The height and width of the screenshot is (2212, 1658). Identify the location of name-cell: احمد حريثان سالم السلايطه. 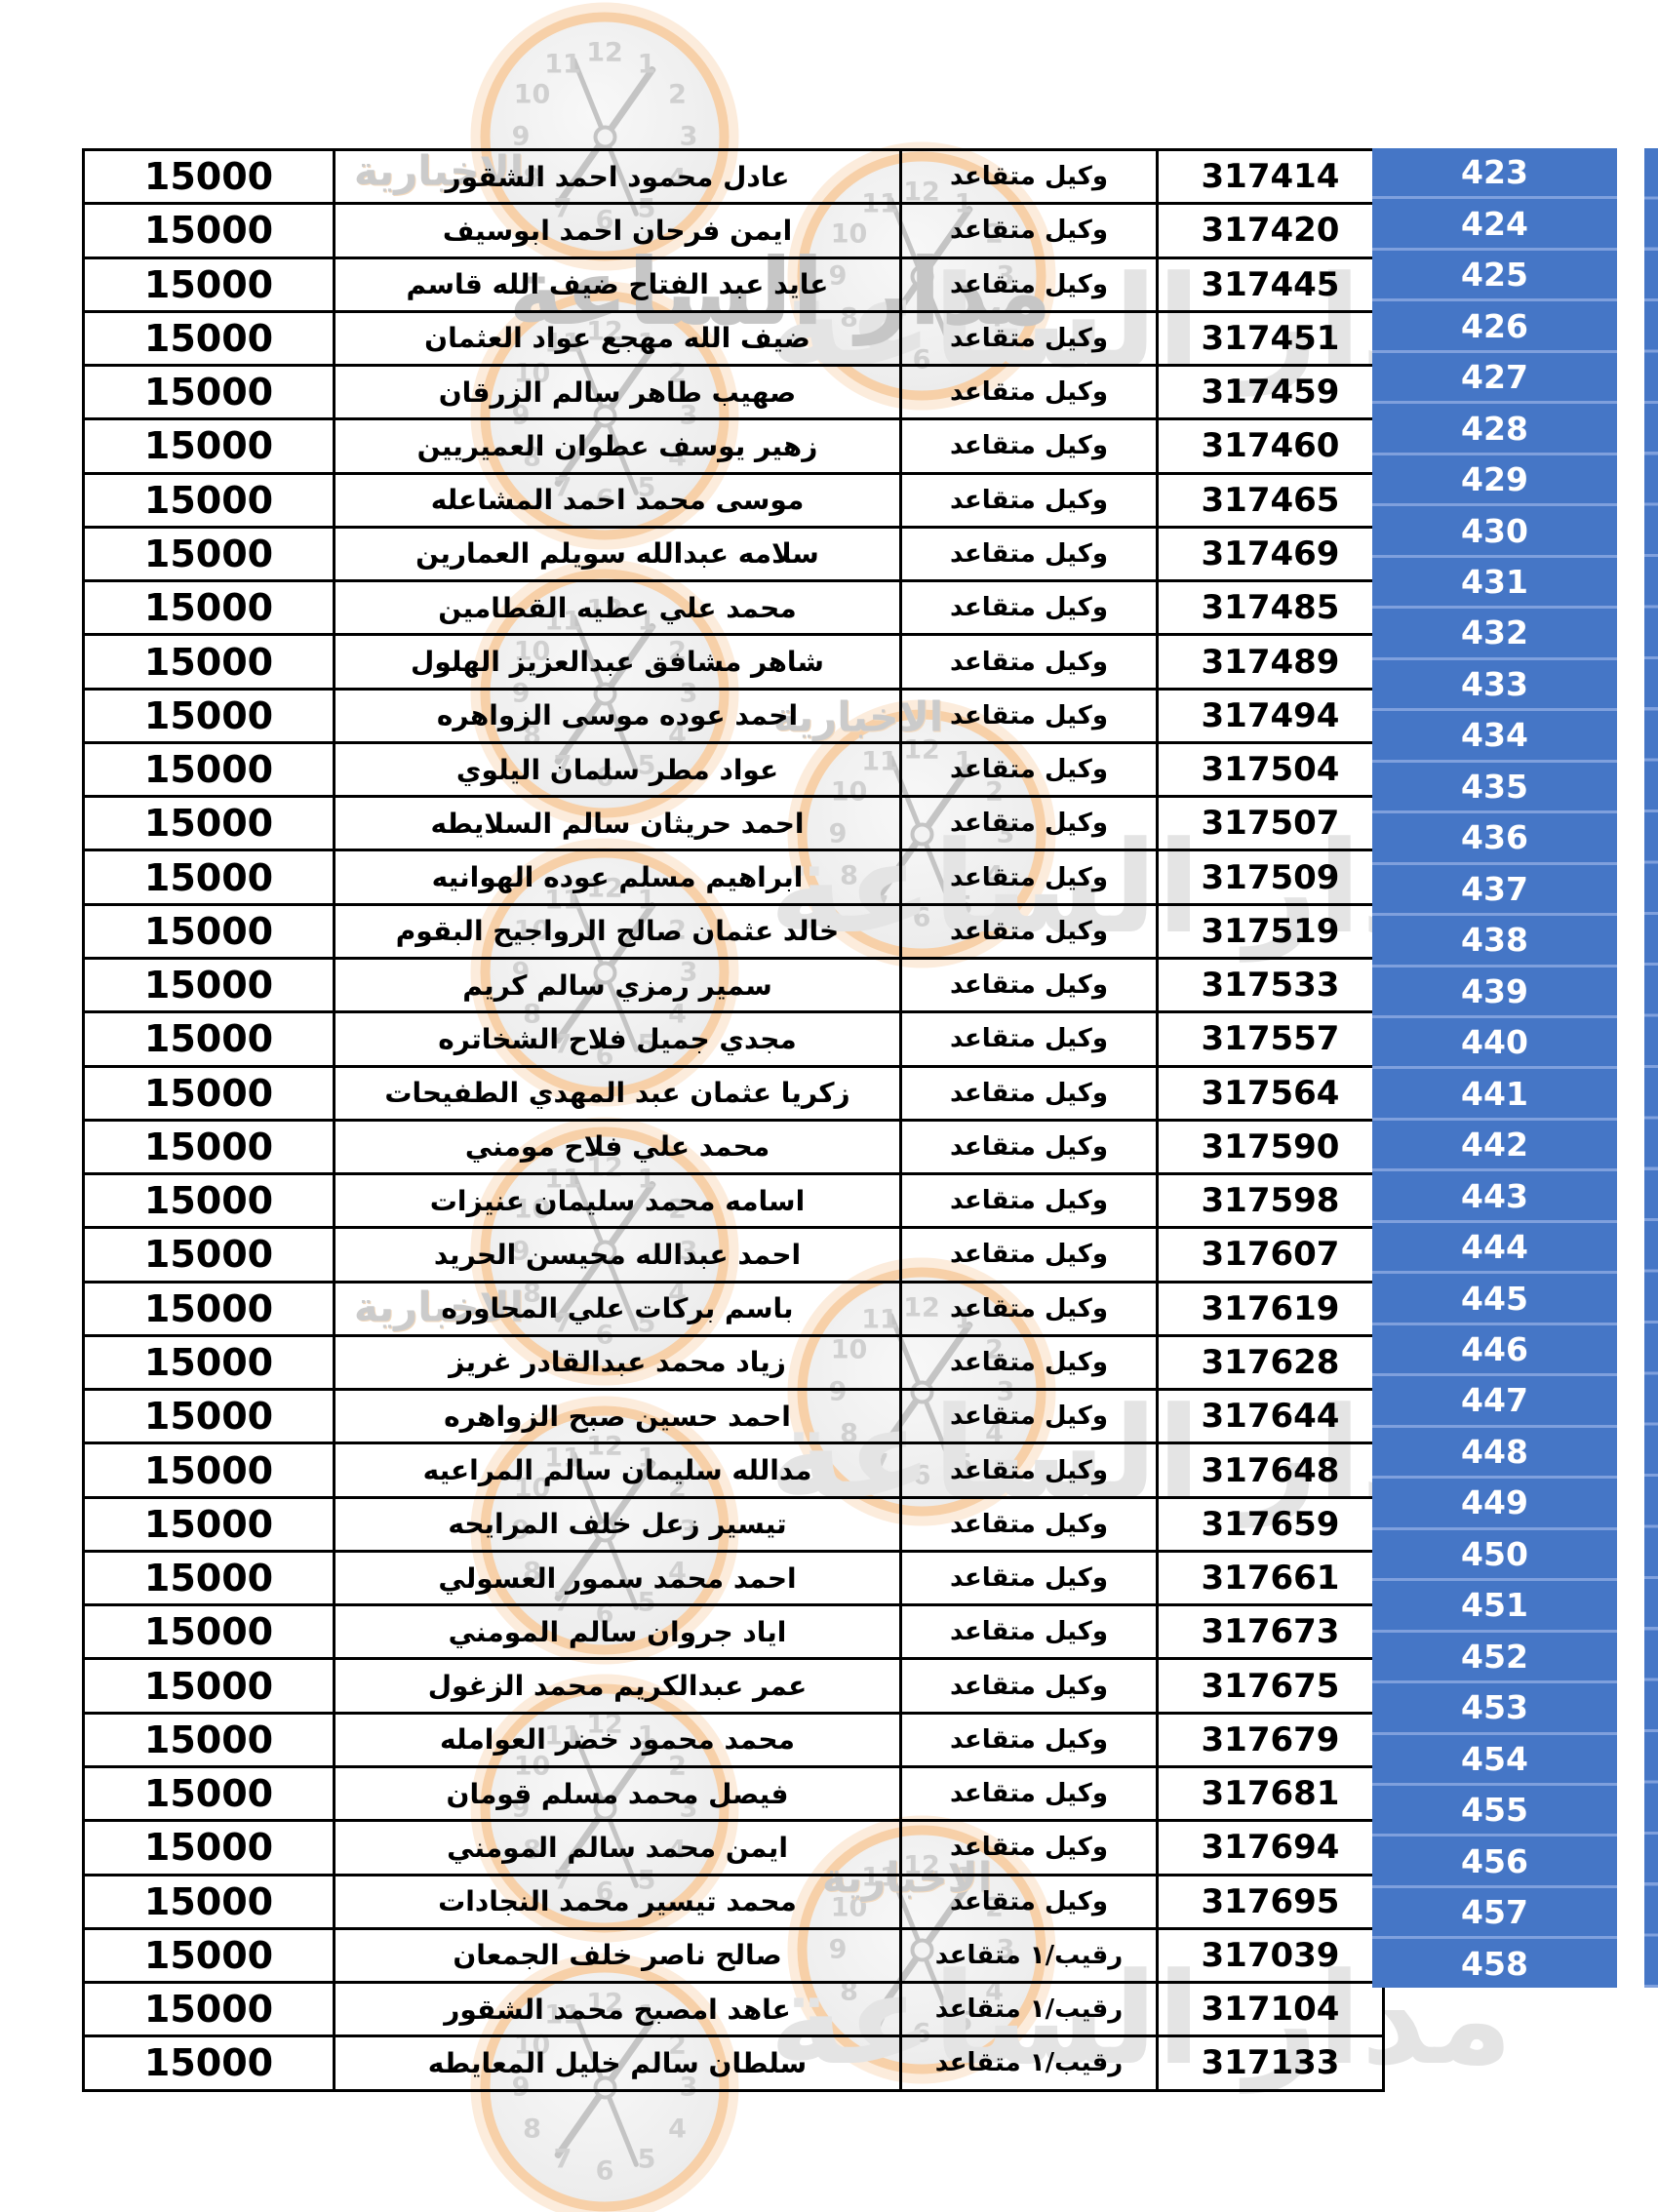
(618, 823).